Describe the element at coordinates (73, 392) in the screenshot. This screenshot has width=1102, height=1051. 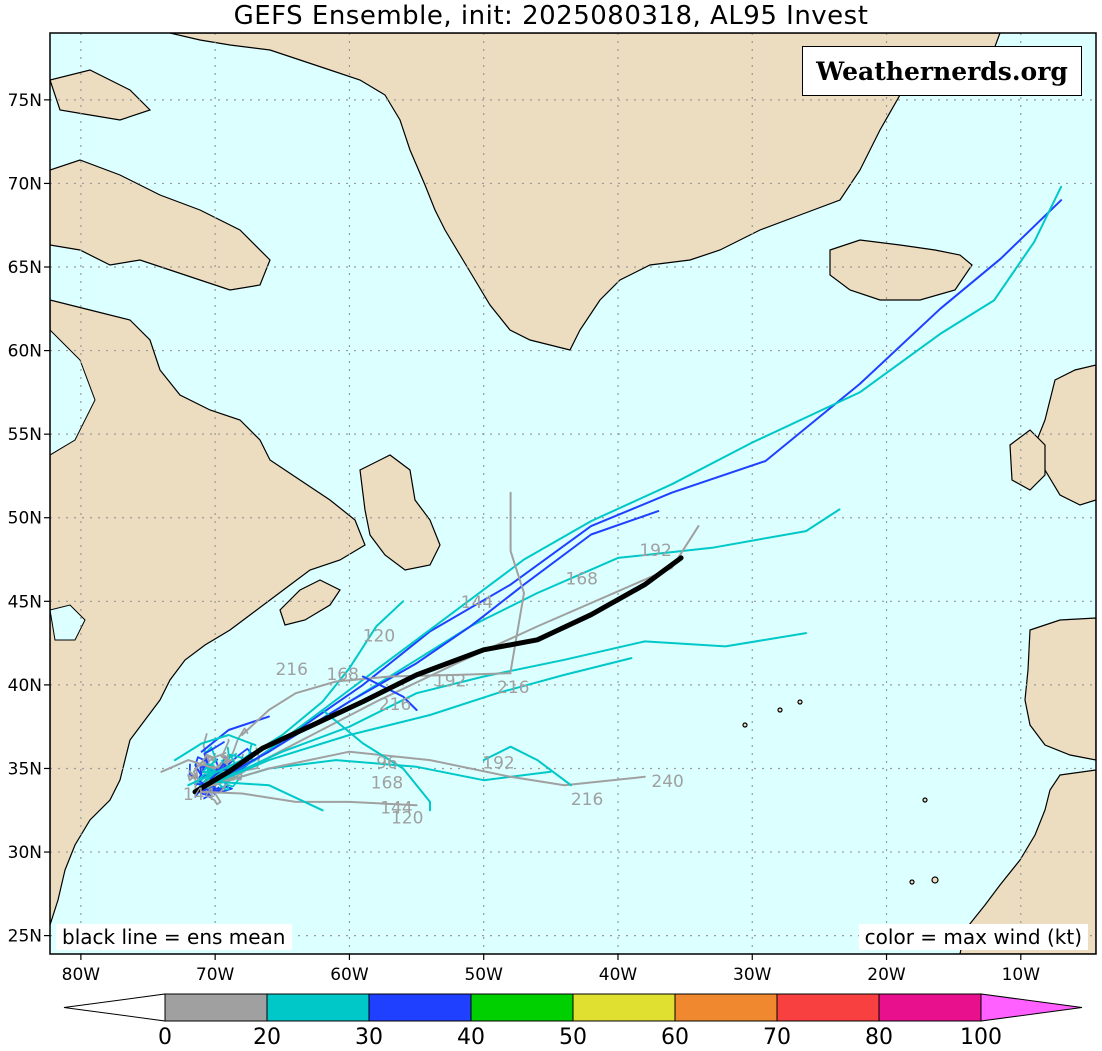
I see `hudson-bay-edge` at that location.